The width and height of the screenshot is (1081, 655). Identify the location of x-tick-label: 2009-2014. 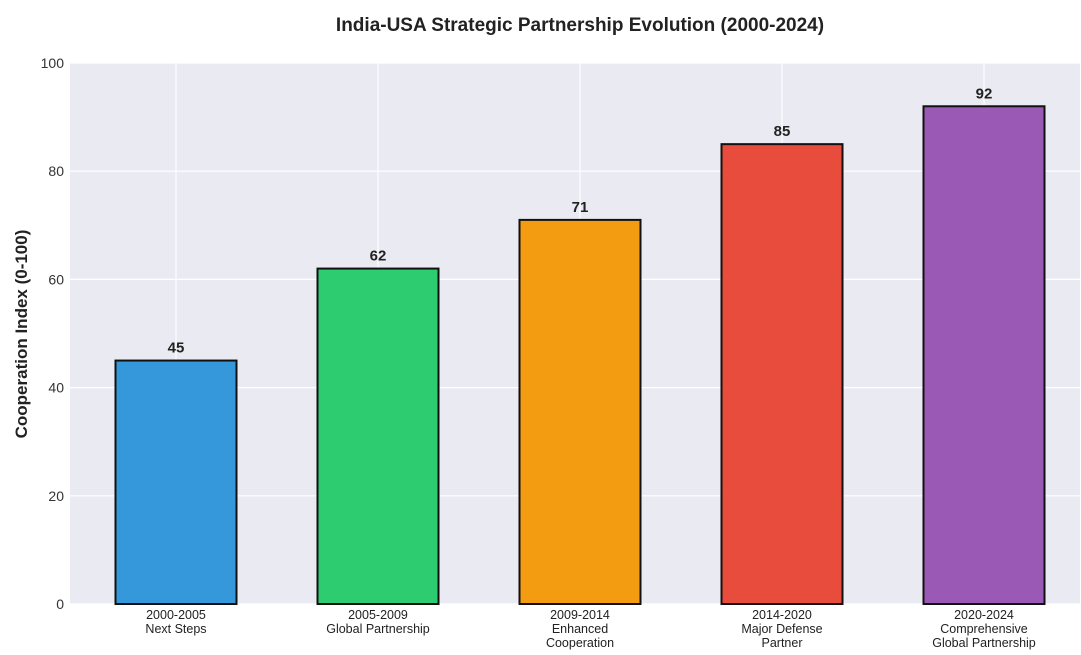
(580, 615).